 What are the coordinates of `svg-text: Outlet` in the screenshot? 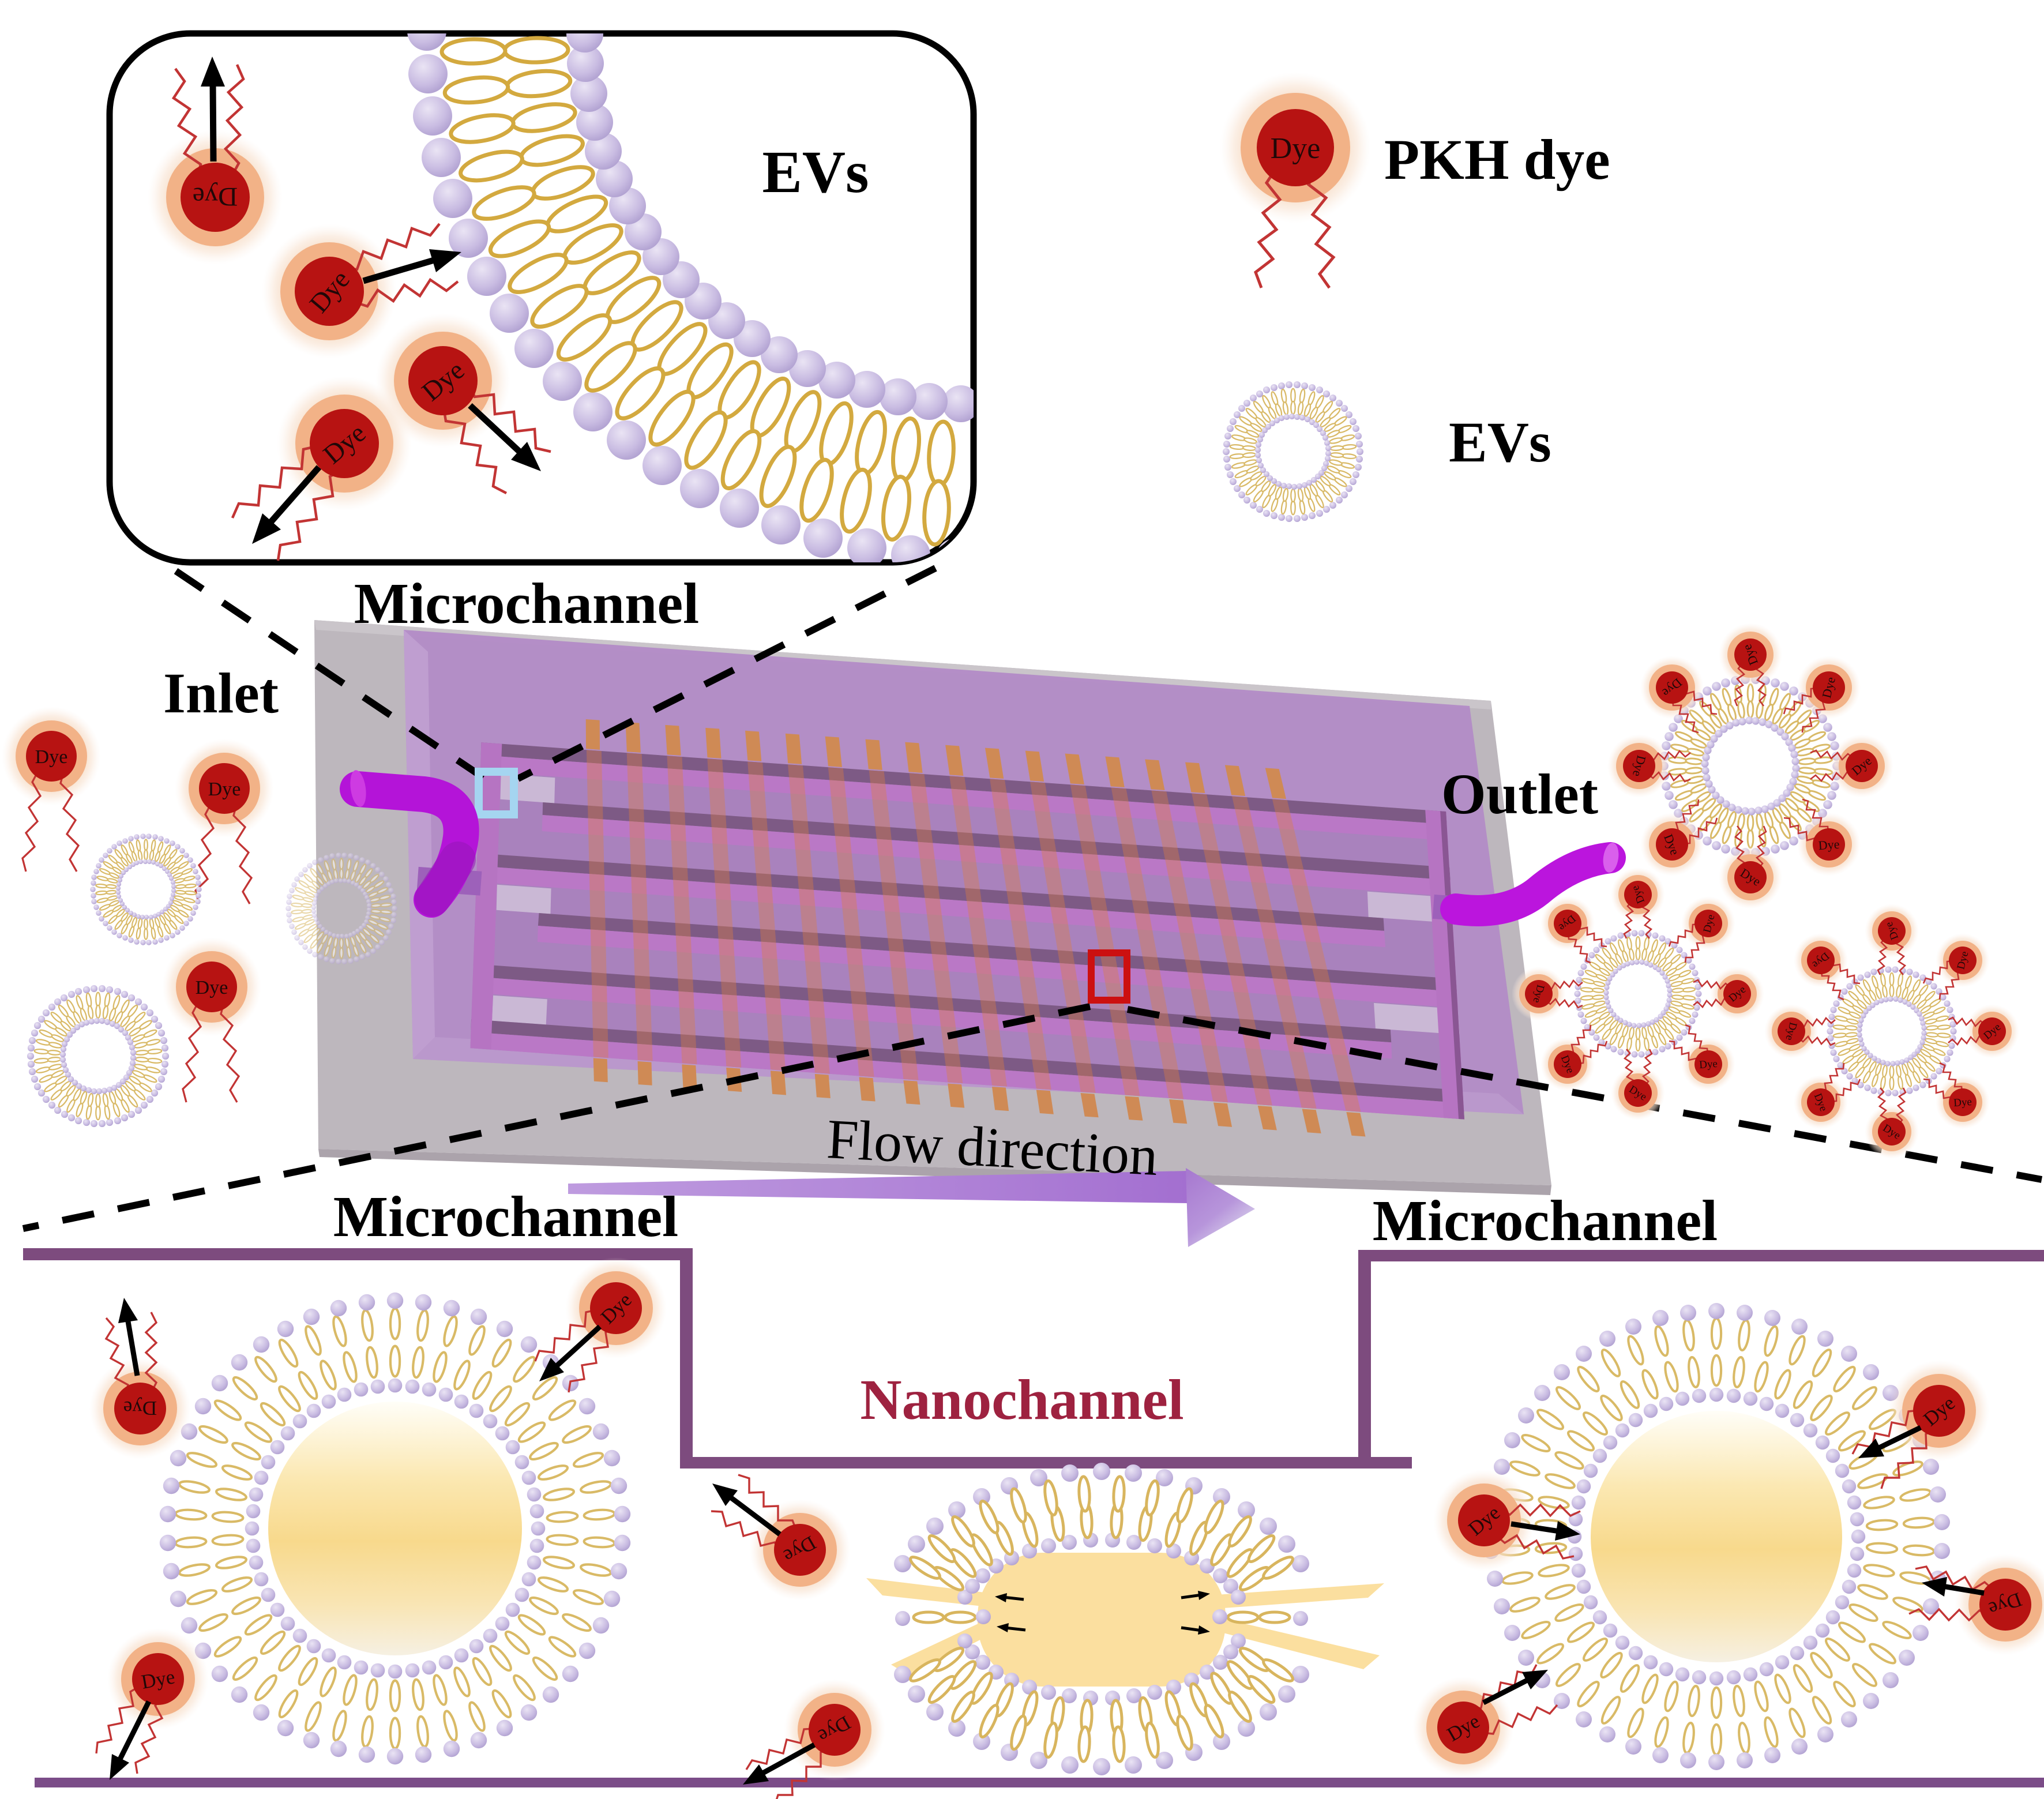 It's located at (1519, 794).